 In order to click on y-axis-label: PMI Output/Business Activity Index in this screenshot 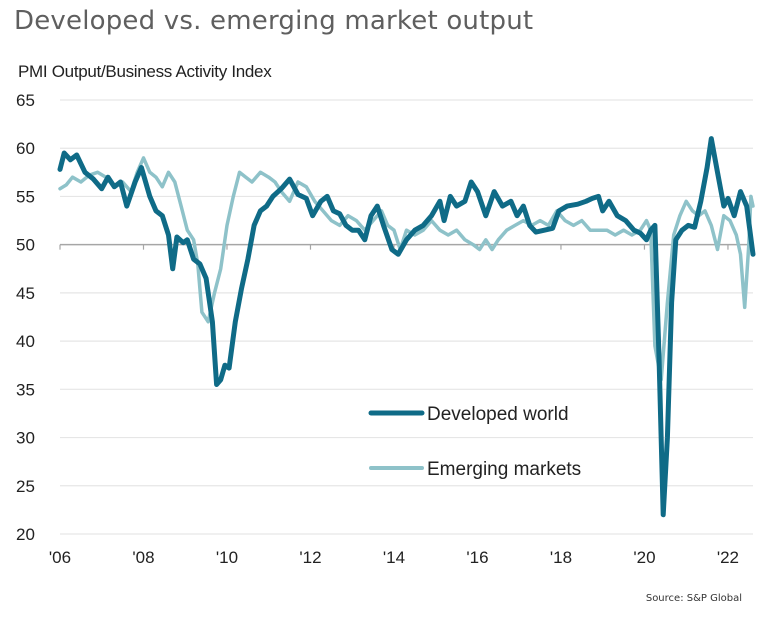, I will do `click(145, 71)`.